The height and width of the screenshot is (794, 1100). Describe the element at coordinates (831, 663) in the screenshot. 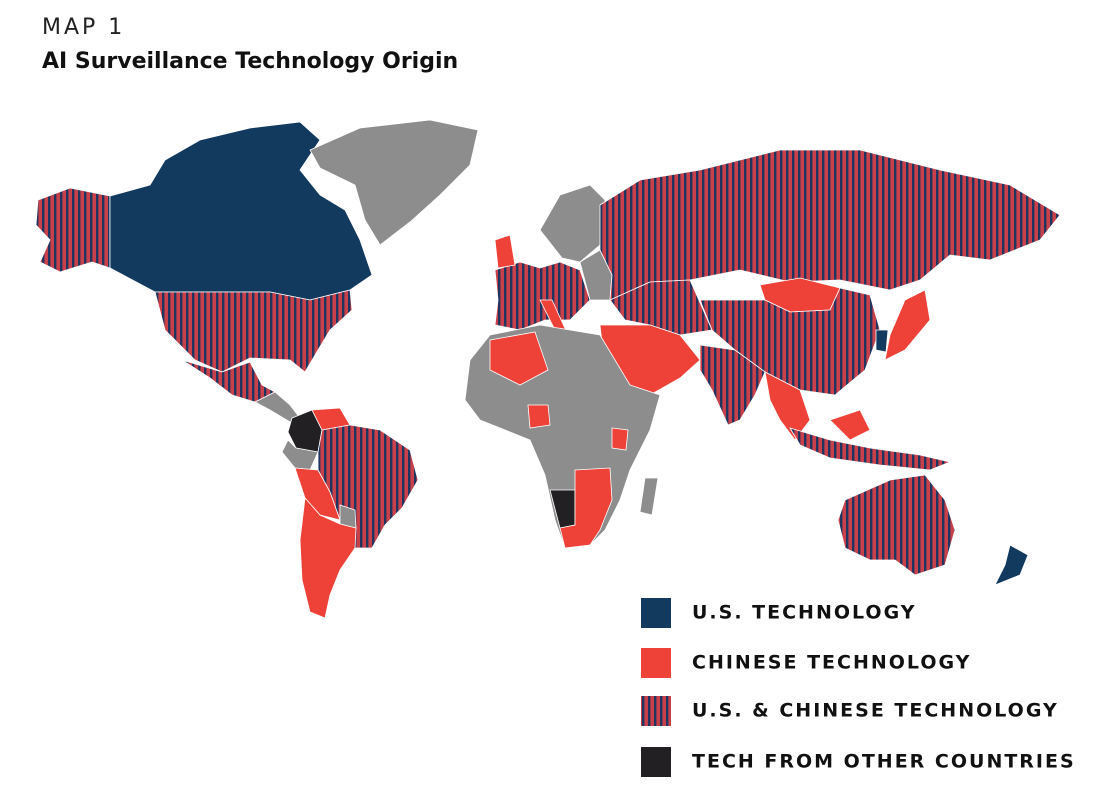

I see `legend-label: CHINESE TECHNOLOGY` at that location.